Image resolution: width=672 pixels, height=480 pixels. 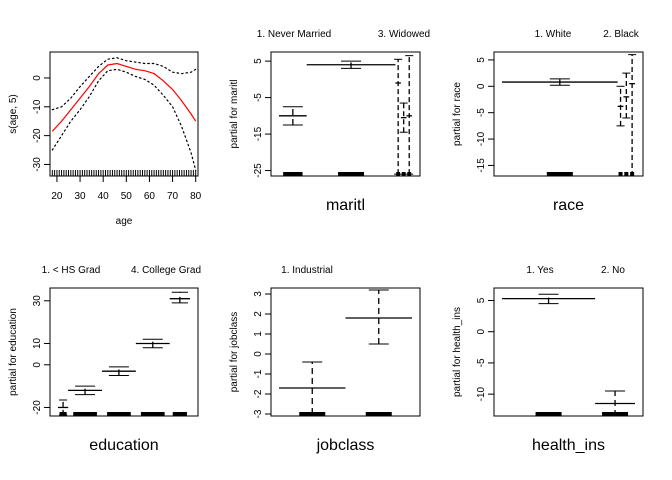 I want to click on y-axis-label: partial for jobclass, so click(x=234, y=352).